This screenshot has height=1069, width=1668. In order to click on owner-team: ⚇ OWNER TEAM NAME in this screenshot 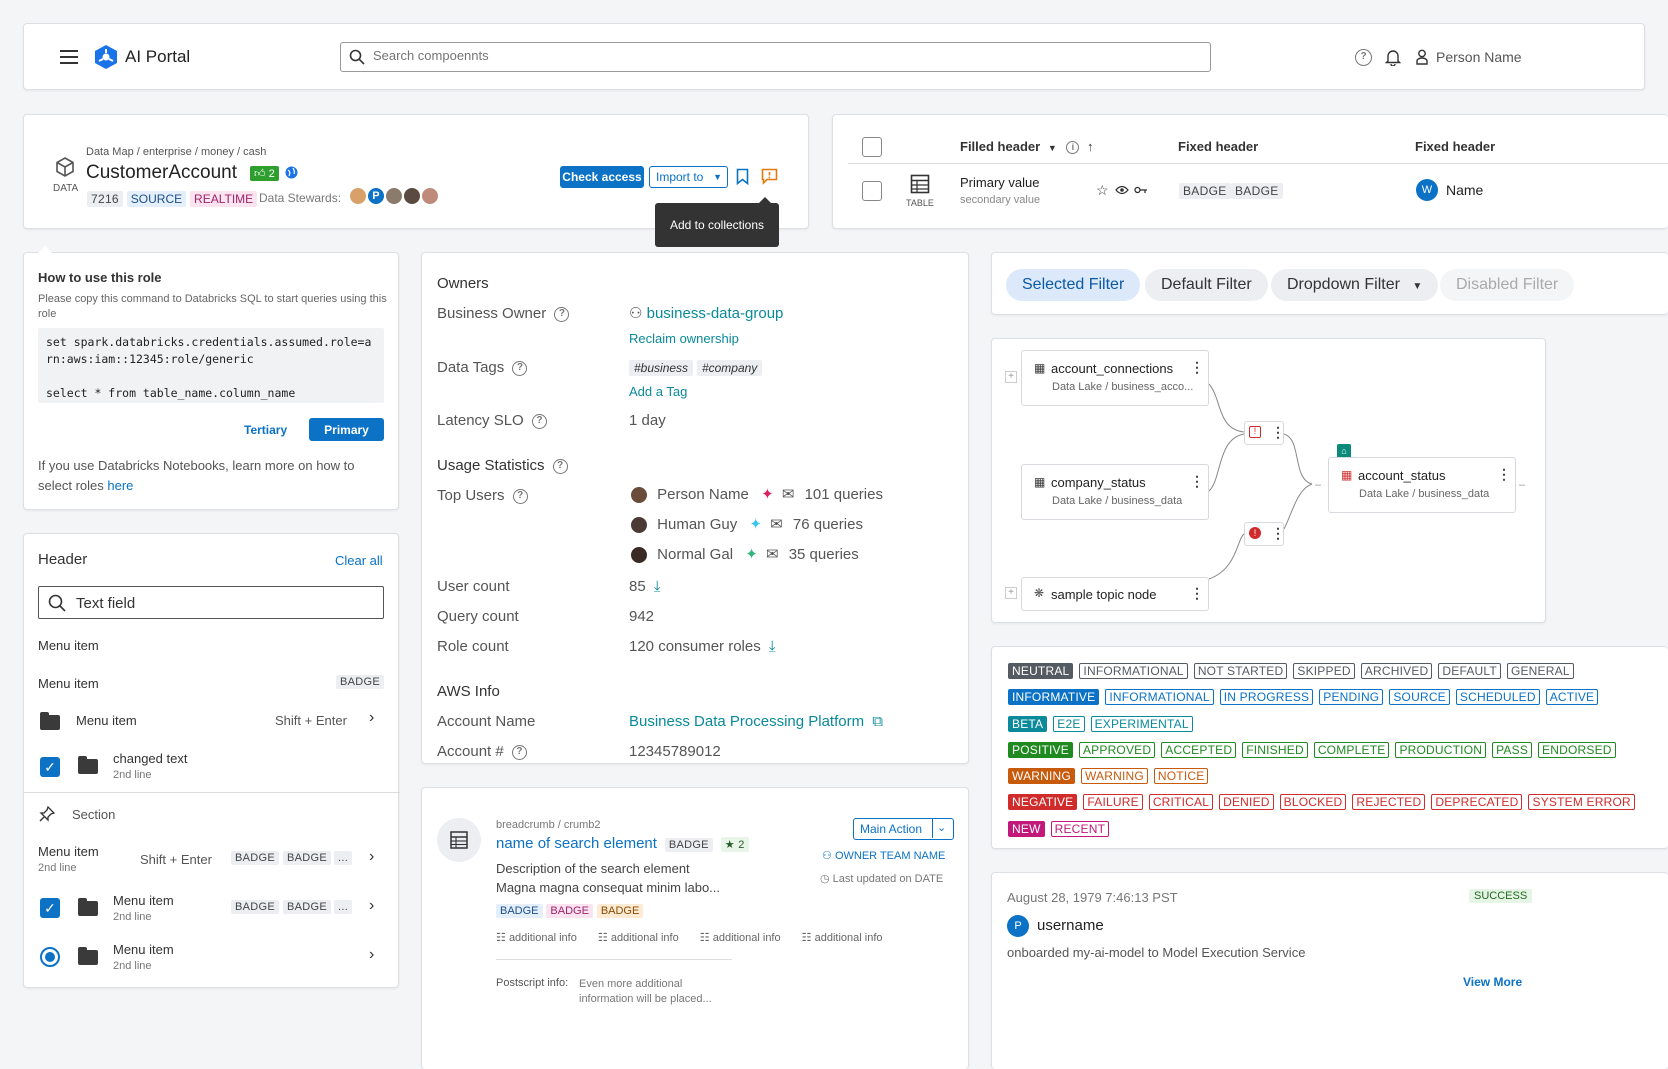, I will do `click(883, 855)`.